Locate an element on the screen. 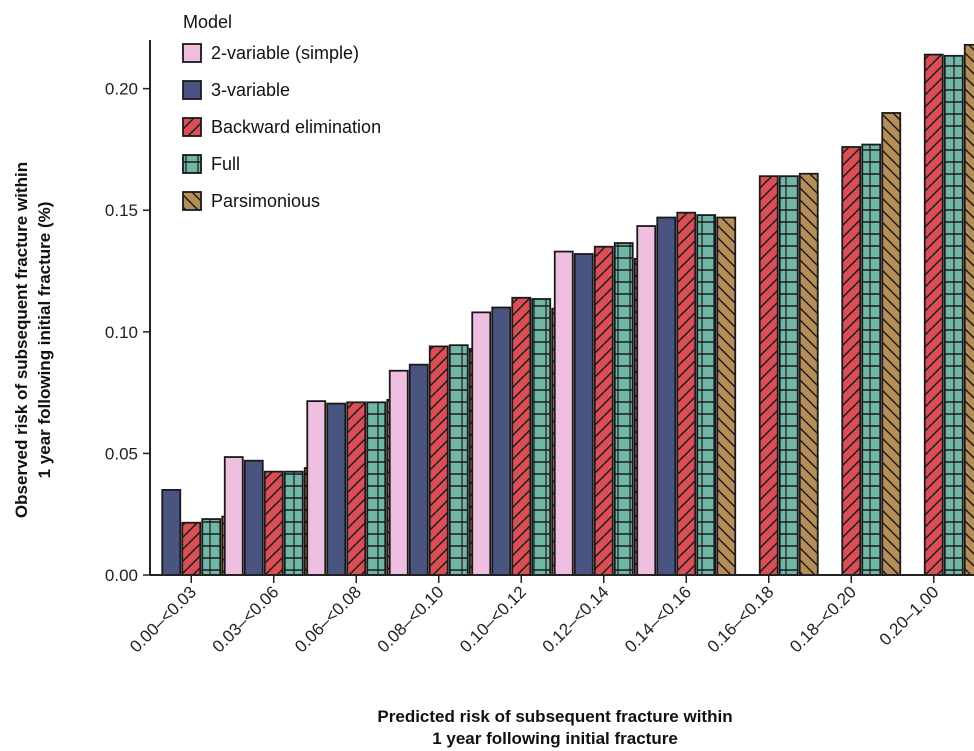 The image size is (974, 751). legend-swatch-outline-parsimonious is located at coordinates (192, 201).